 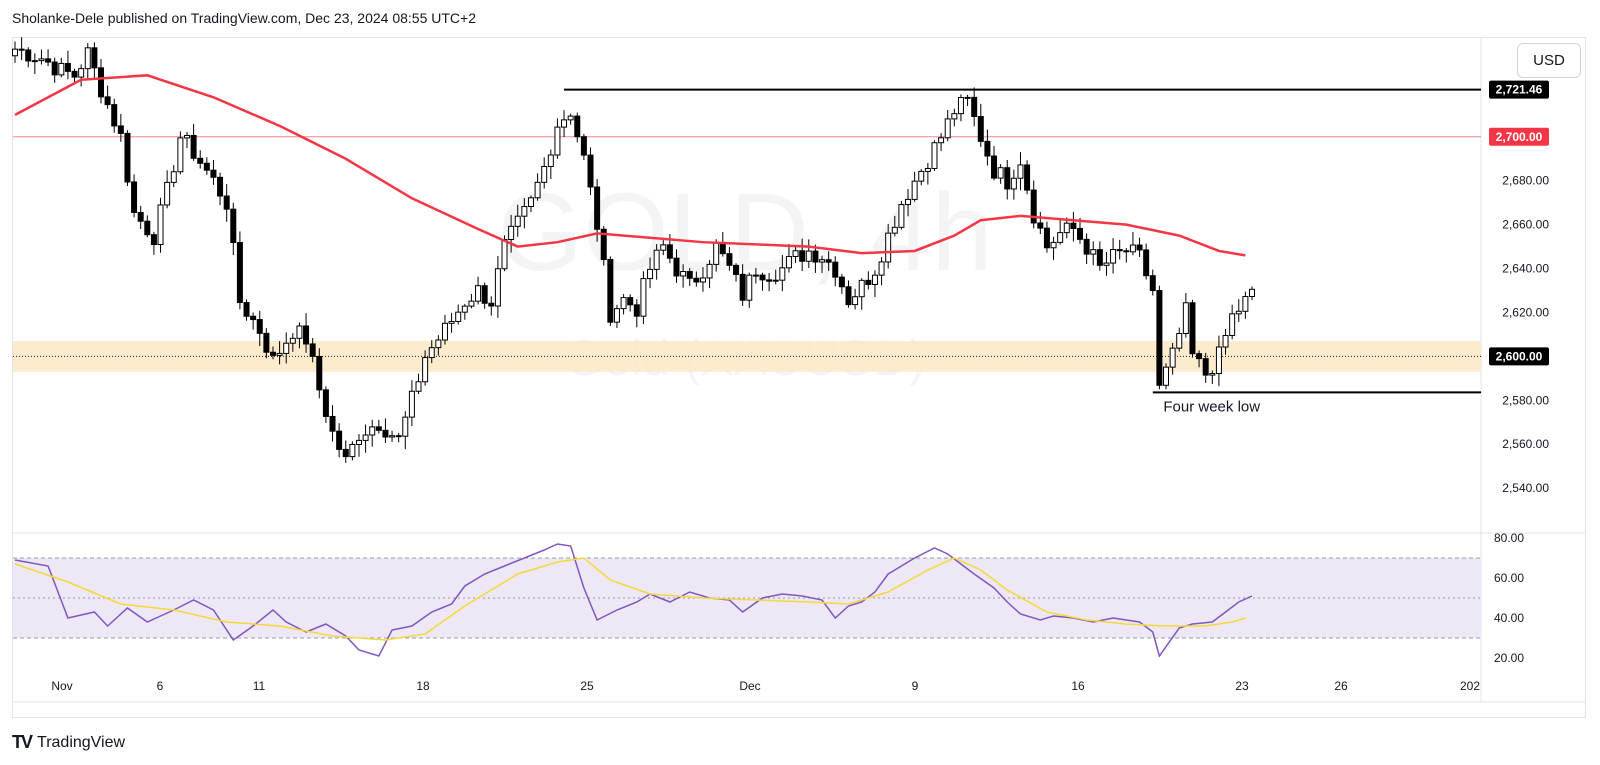 What do you see at coordinates (1525, 400) in the screenshot?
I see `price-tick-label: 2,580.00` at bounding box center [1525, 400].